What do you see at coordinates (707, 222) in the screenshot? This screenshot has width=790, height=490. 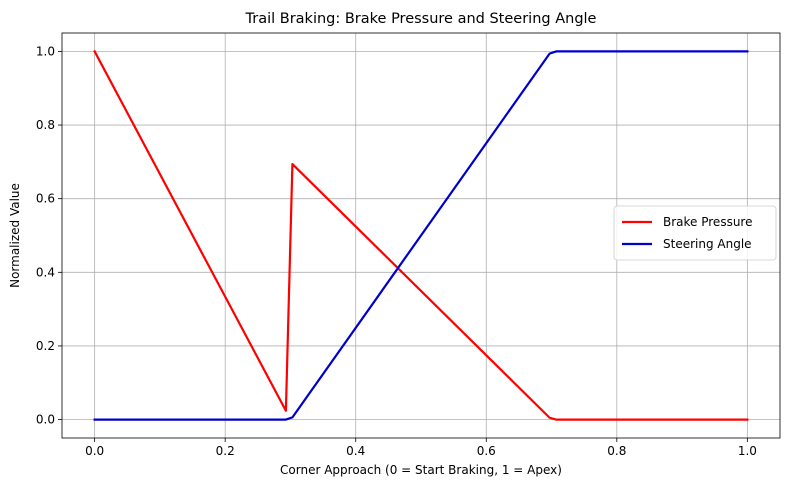 I see `legend-label-brake-pressure: Brake Pressure` at bounding box center [707, 222].